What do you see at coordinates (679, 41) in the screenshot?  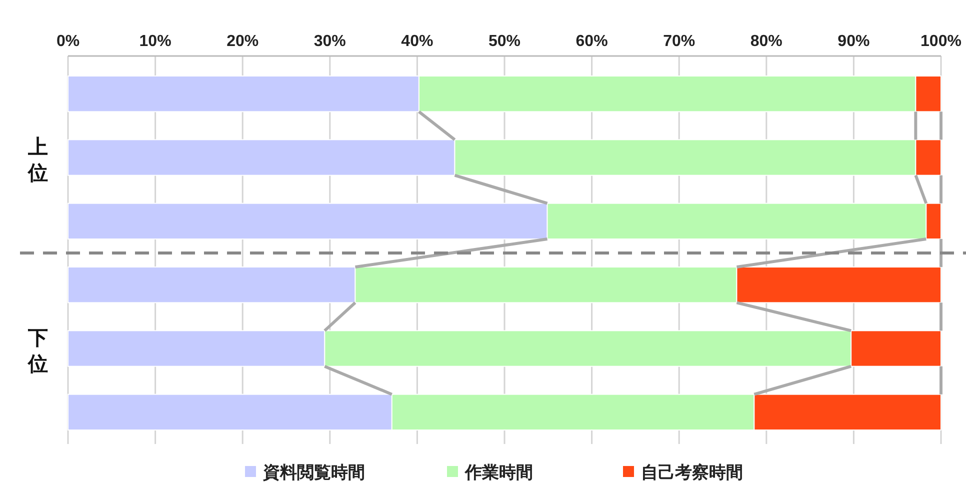 I see `x-tick-label: 70%` at bounding box center [679, 41].